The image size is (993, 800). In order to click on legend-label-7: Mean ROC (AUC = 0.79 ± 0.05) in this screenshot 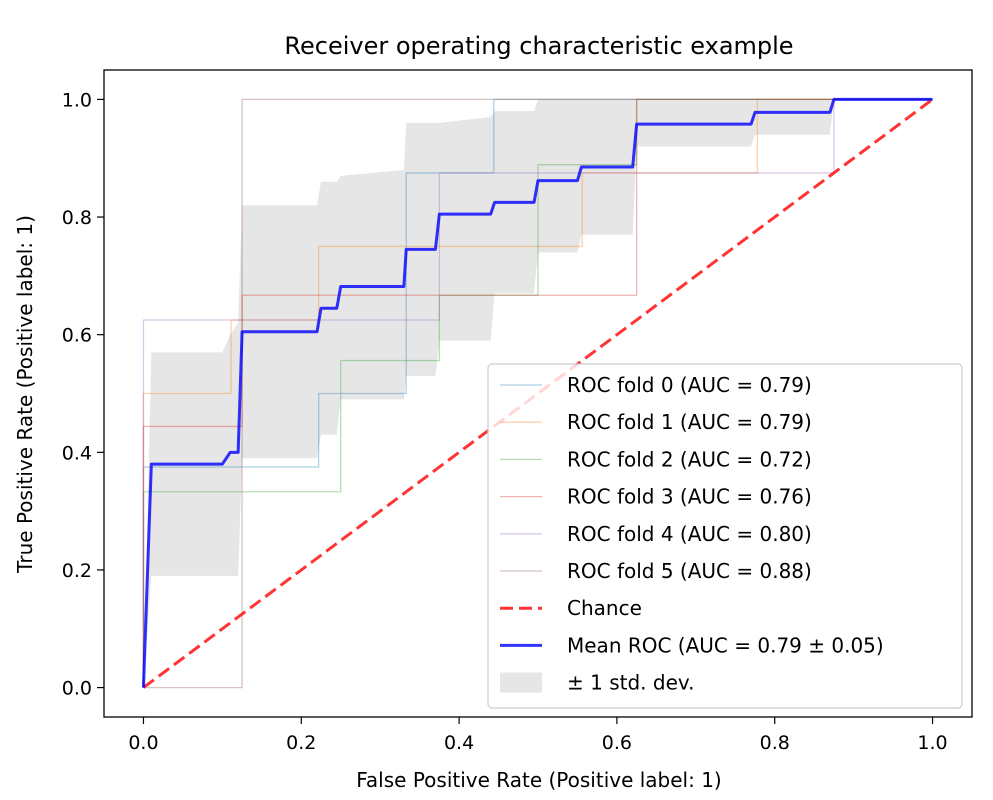, I will do `click(725, 645)`.